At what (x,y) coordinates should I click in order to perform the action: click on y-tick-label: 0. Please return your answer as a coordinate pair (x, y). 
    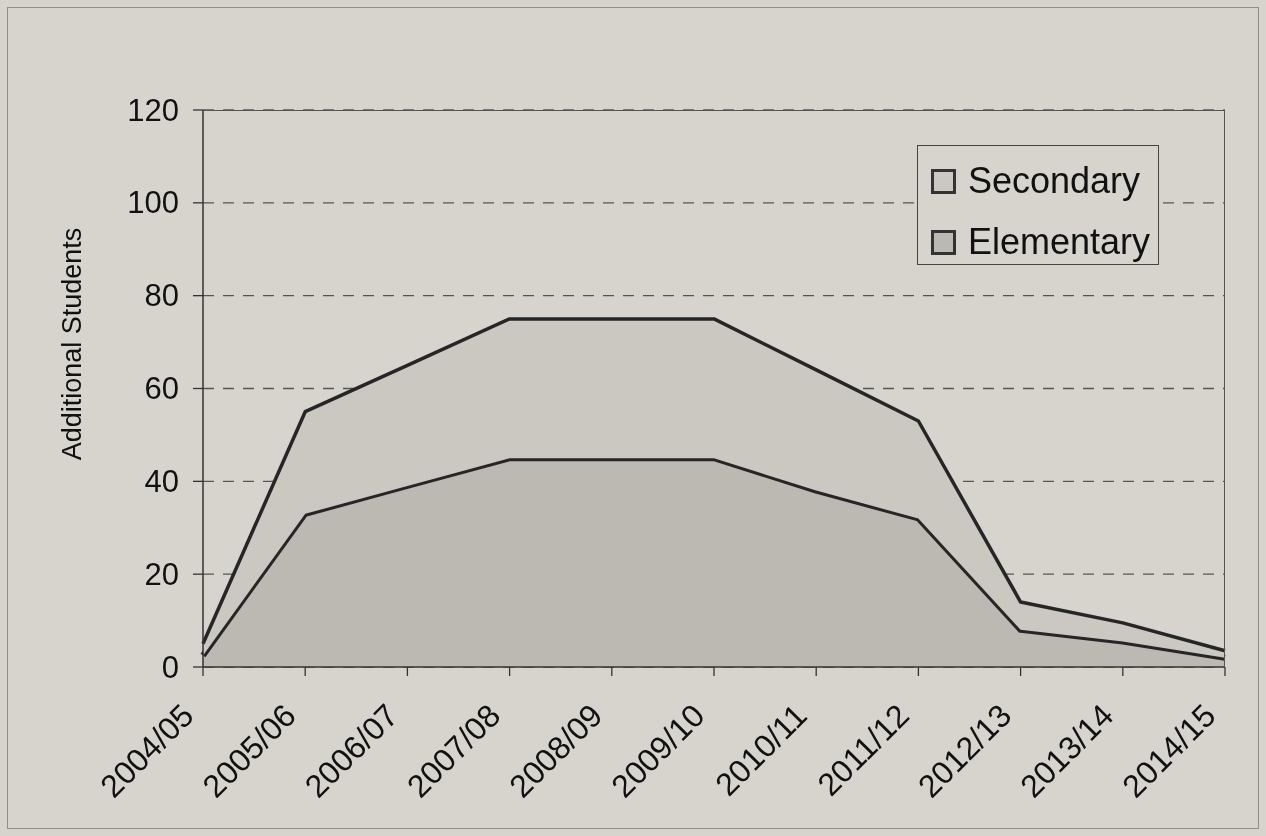
    Looking at the image, I should click on (170, 667).